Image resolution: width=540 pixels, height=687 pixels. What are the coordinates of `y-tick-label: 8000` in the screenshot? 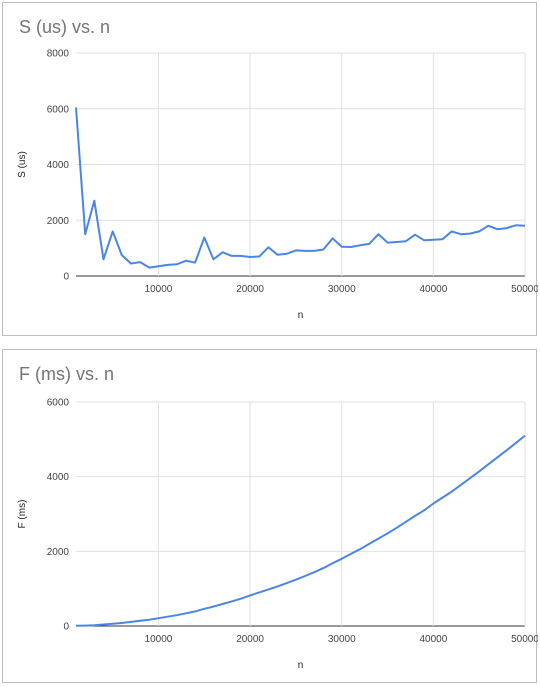 It's located at (58, 54).